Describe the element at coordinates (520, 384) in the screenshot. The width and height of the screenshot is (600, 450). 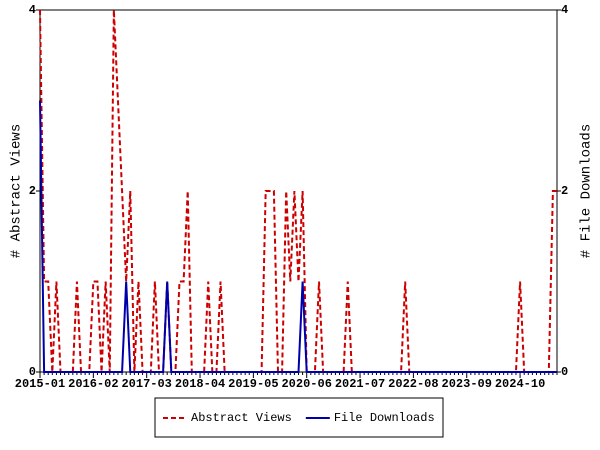
I see `x-tick-label: 2024-10` at that location.